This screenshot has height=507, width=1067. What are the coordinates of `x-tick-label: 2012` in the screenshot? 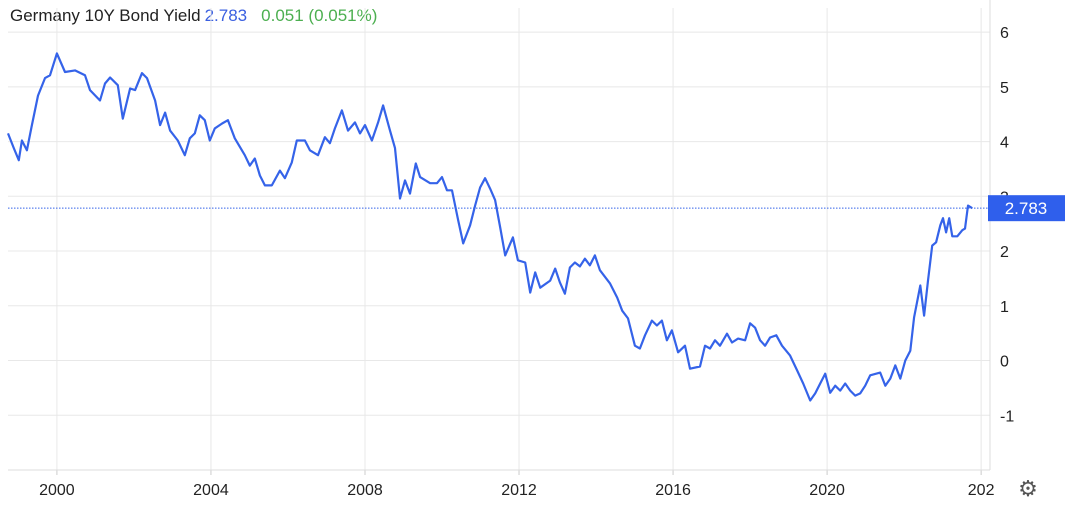 It's located at (519, 490).